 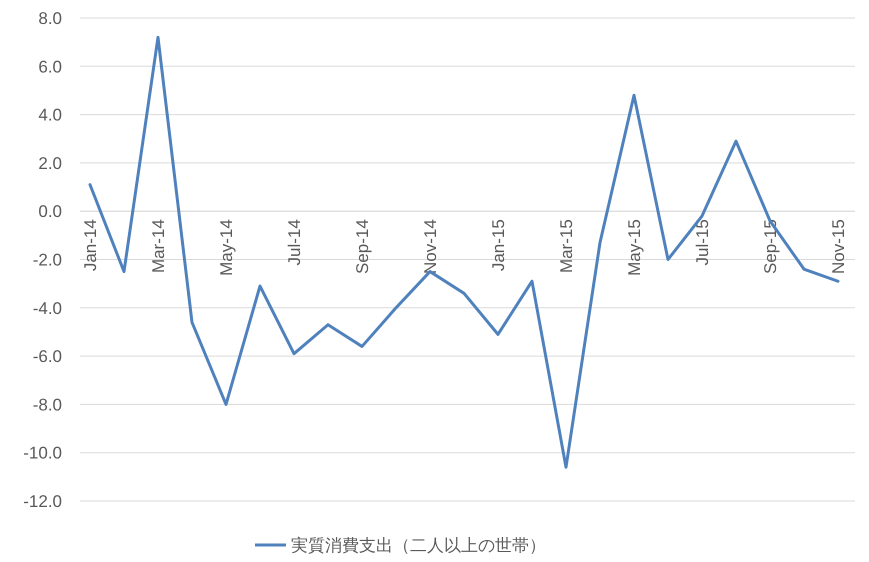 I want to click on x-tick-label: Sep-15, so click(x=770, y=246).